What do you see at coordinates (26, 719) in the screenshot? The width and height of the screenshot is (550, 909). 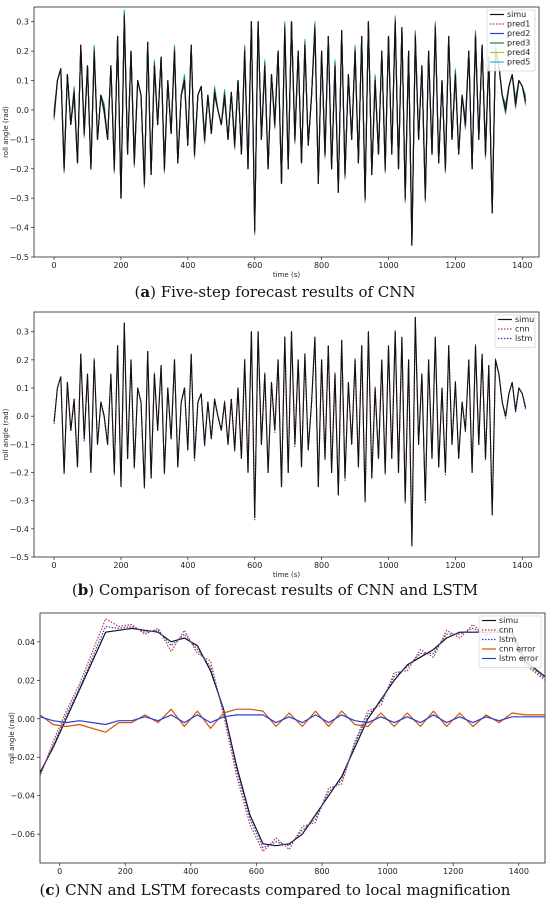 I see `y-tick-label: 0.00` at bounding box center [26, 719].